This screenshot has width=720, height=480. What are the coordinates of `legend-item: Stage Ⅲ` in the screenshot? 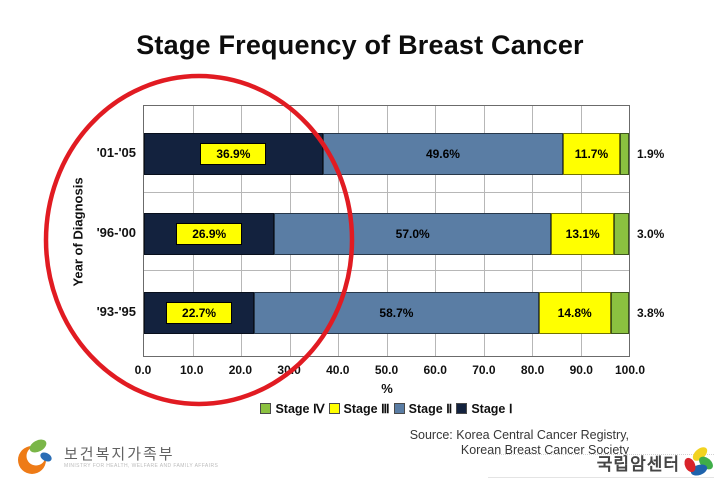 It's located at (359, 408).